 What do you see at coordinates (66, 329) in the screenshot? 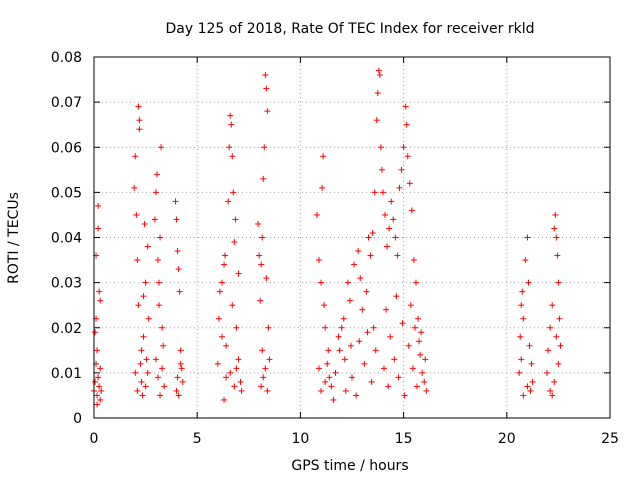
I see `y-tick-label: 0.02` at bounding box center [66, 329].